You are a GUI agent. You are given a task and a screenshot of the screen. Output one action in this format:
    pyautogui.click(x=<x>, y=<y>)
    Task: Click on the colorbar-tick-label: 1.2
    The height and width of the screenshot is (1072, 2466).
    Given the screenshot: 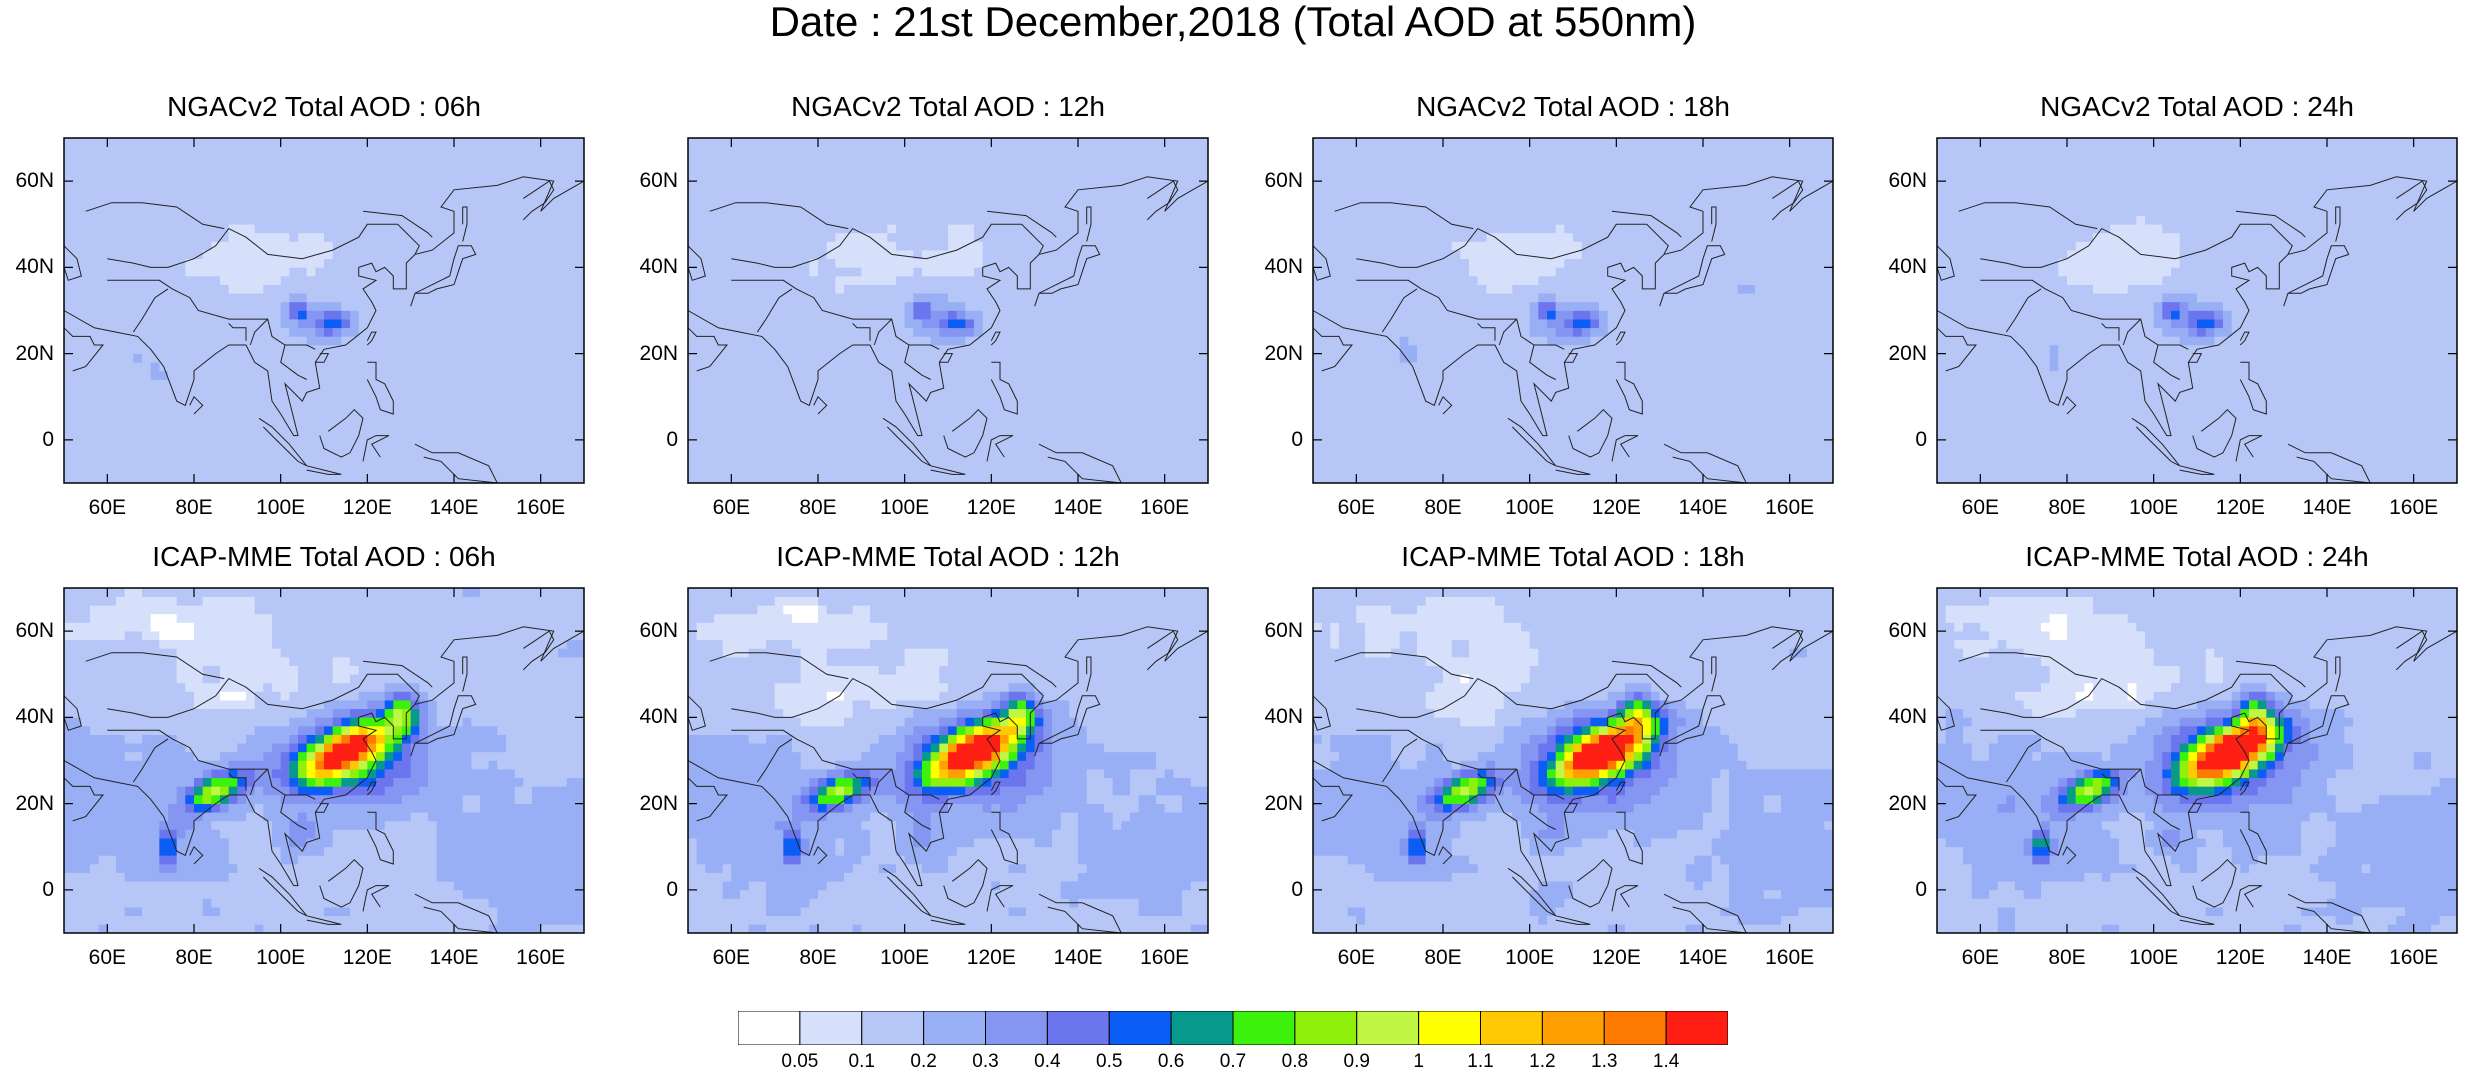 What is the action you would take?
    pyautogui.click(x=1542, y=1062)
    